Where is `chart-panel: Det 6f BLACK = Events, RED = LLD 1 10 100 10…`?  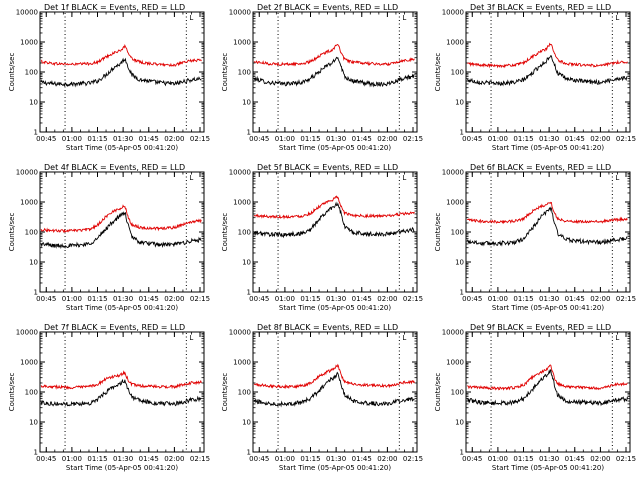
chart-panel: Det 6f BLACK = Events, RED = LLD 1 10 100 10… is located at coordinates (535, 237).